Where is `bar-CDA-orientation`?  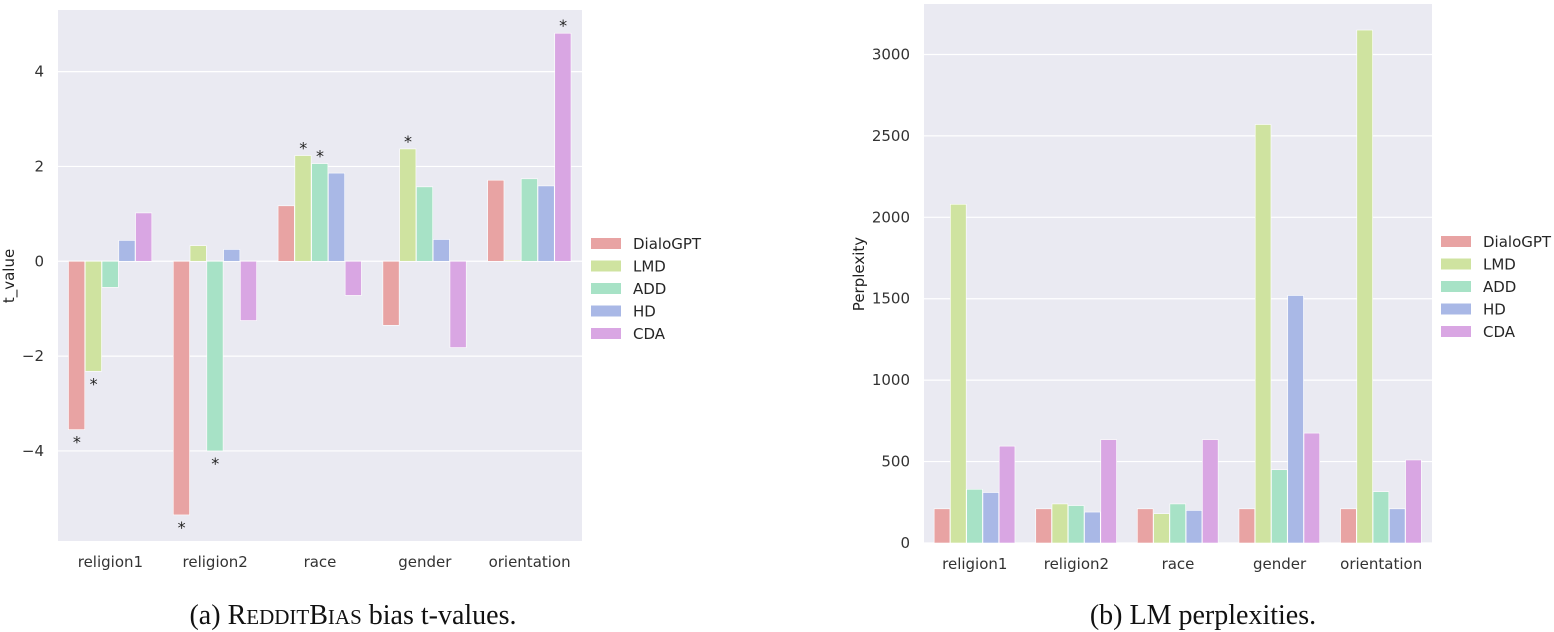 bar-CDA-orientation is located at coordinates (1413, 501).